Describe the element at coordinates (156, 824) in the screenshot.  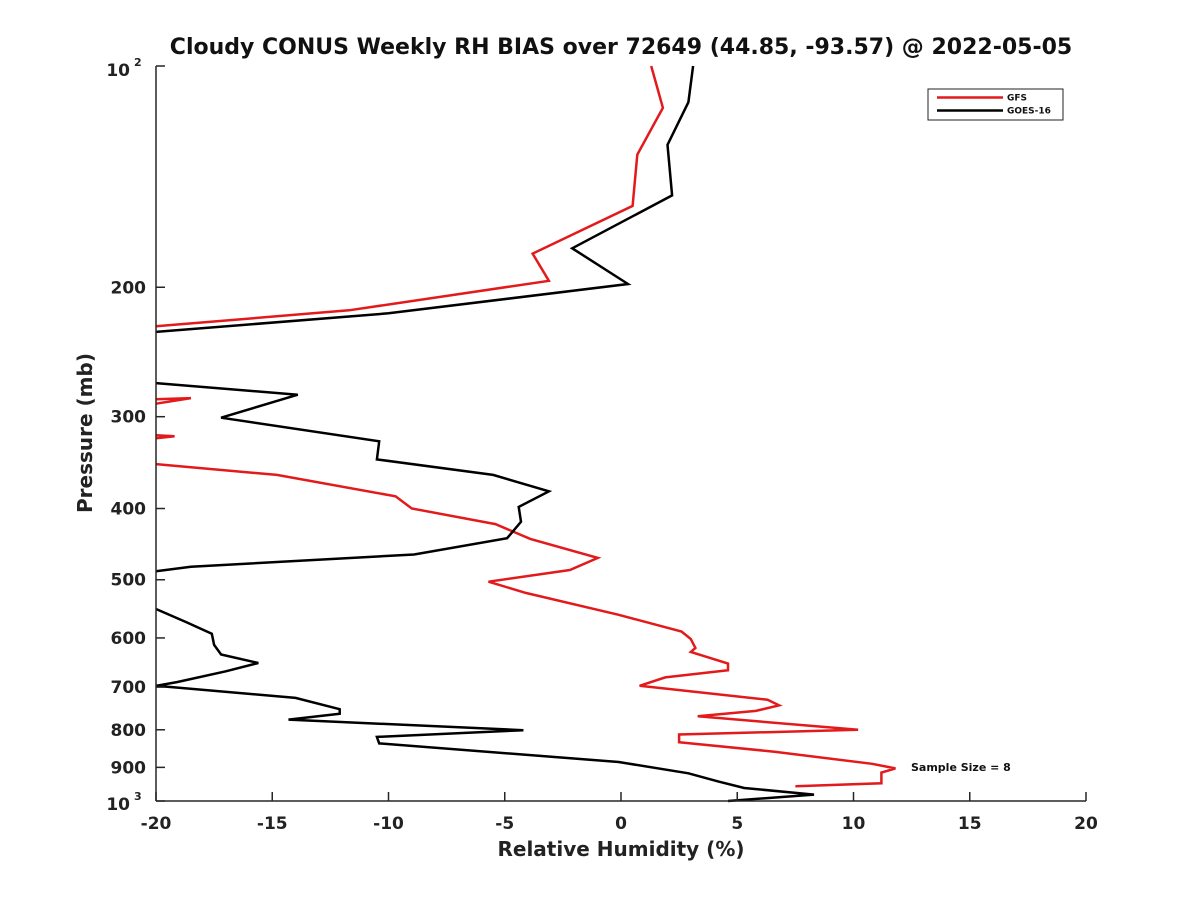
I see `x-tick-label-0: -20` at that location.